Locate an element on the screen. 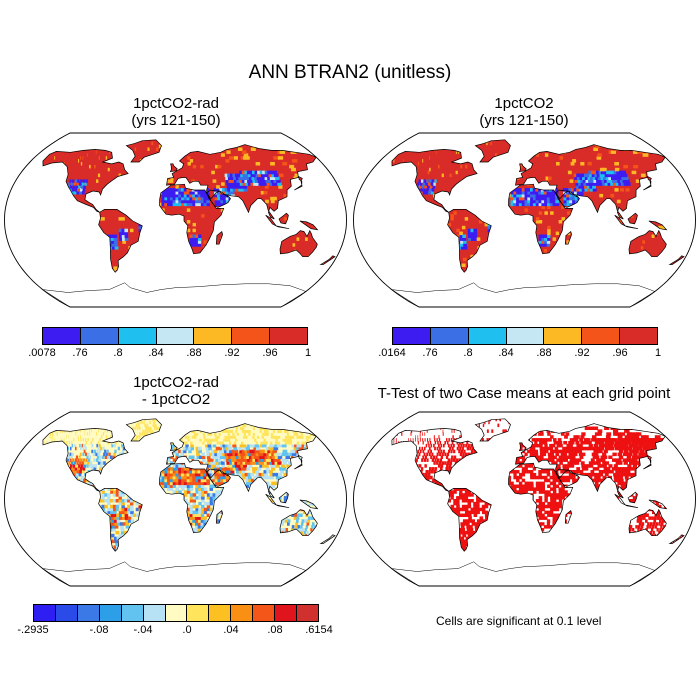 The width and height of the screenshot is (700, 700). map-ctrl is located at coordinates (524, 220).